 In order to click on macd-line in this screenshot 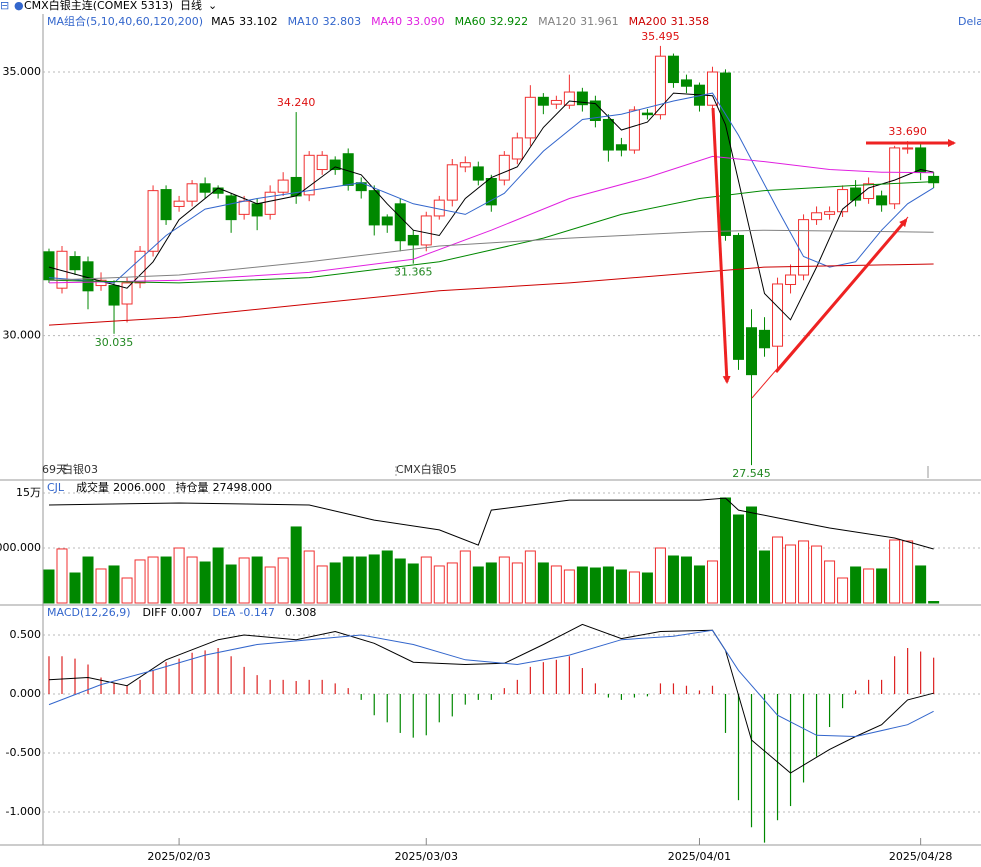, I will do `click(491, 683)`.